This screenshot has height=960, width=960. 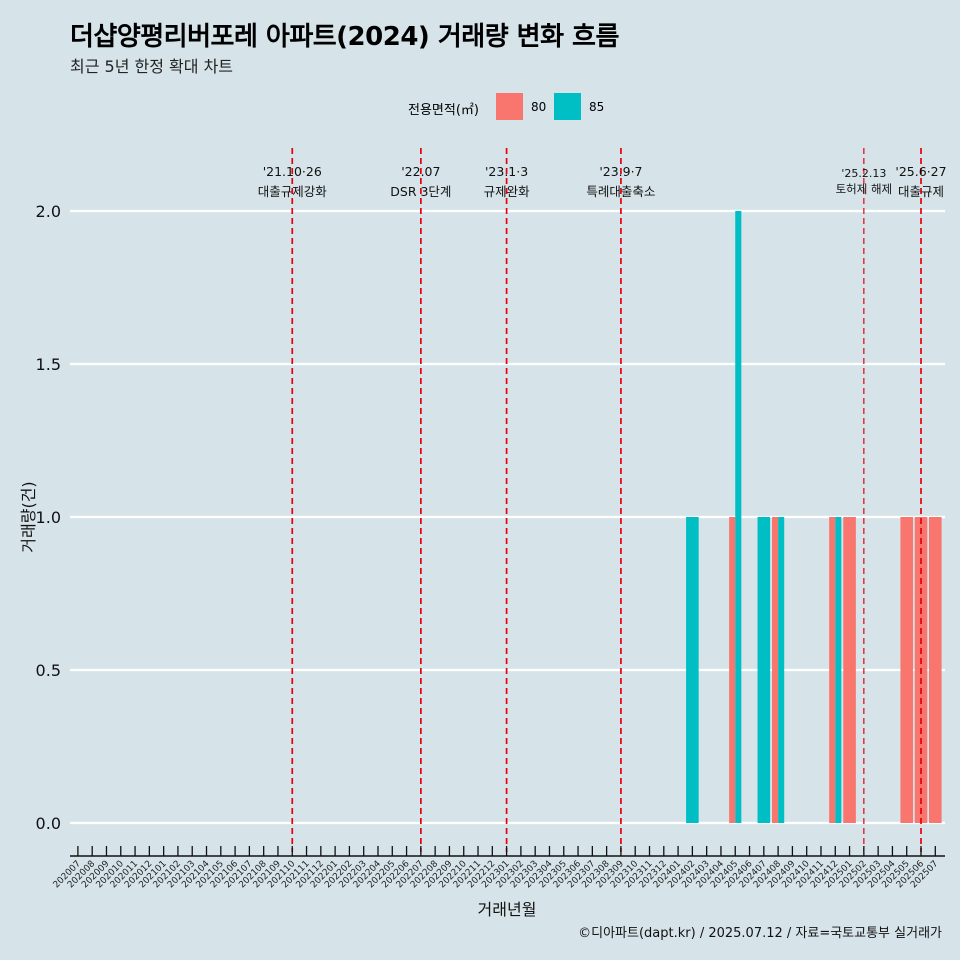 I want to click on annotation-date-1: '22.07, so click(x=420, y=171).